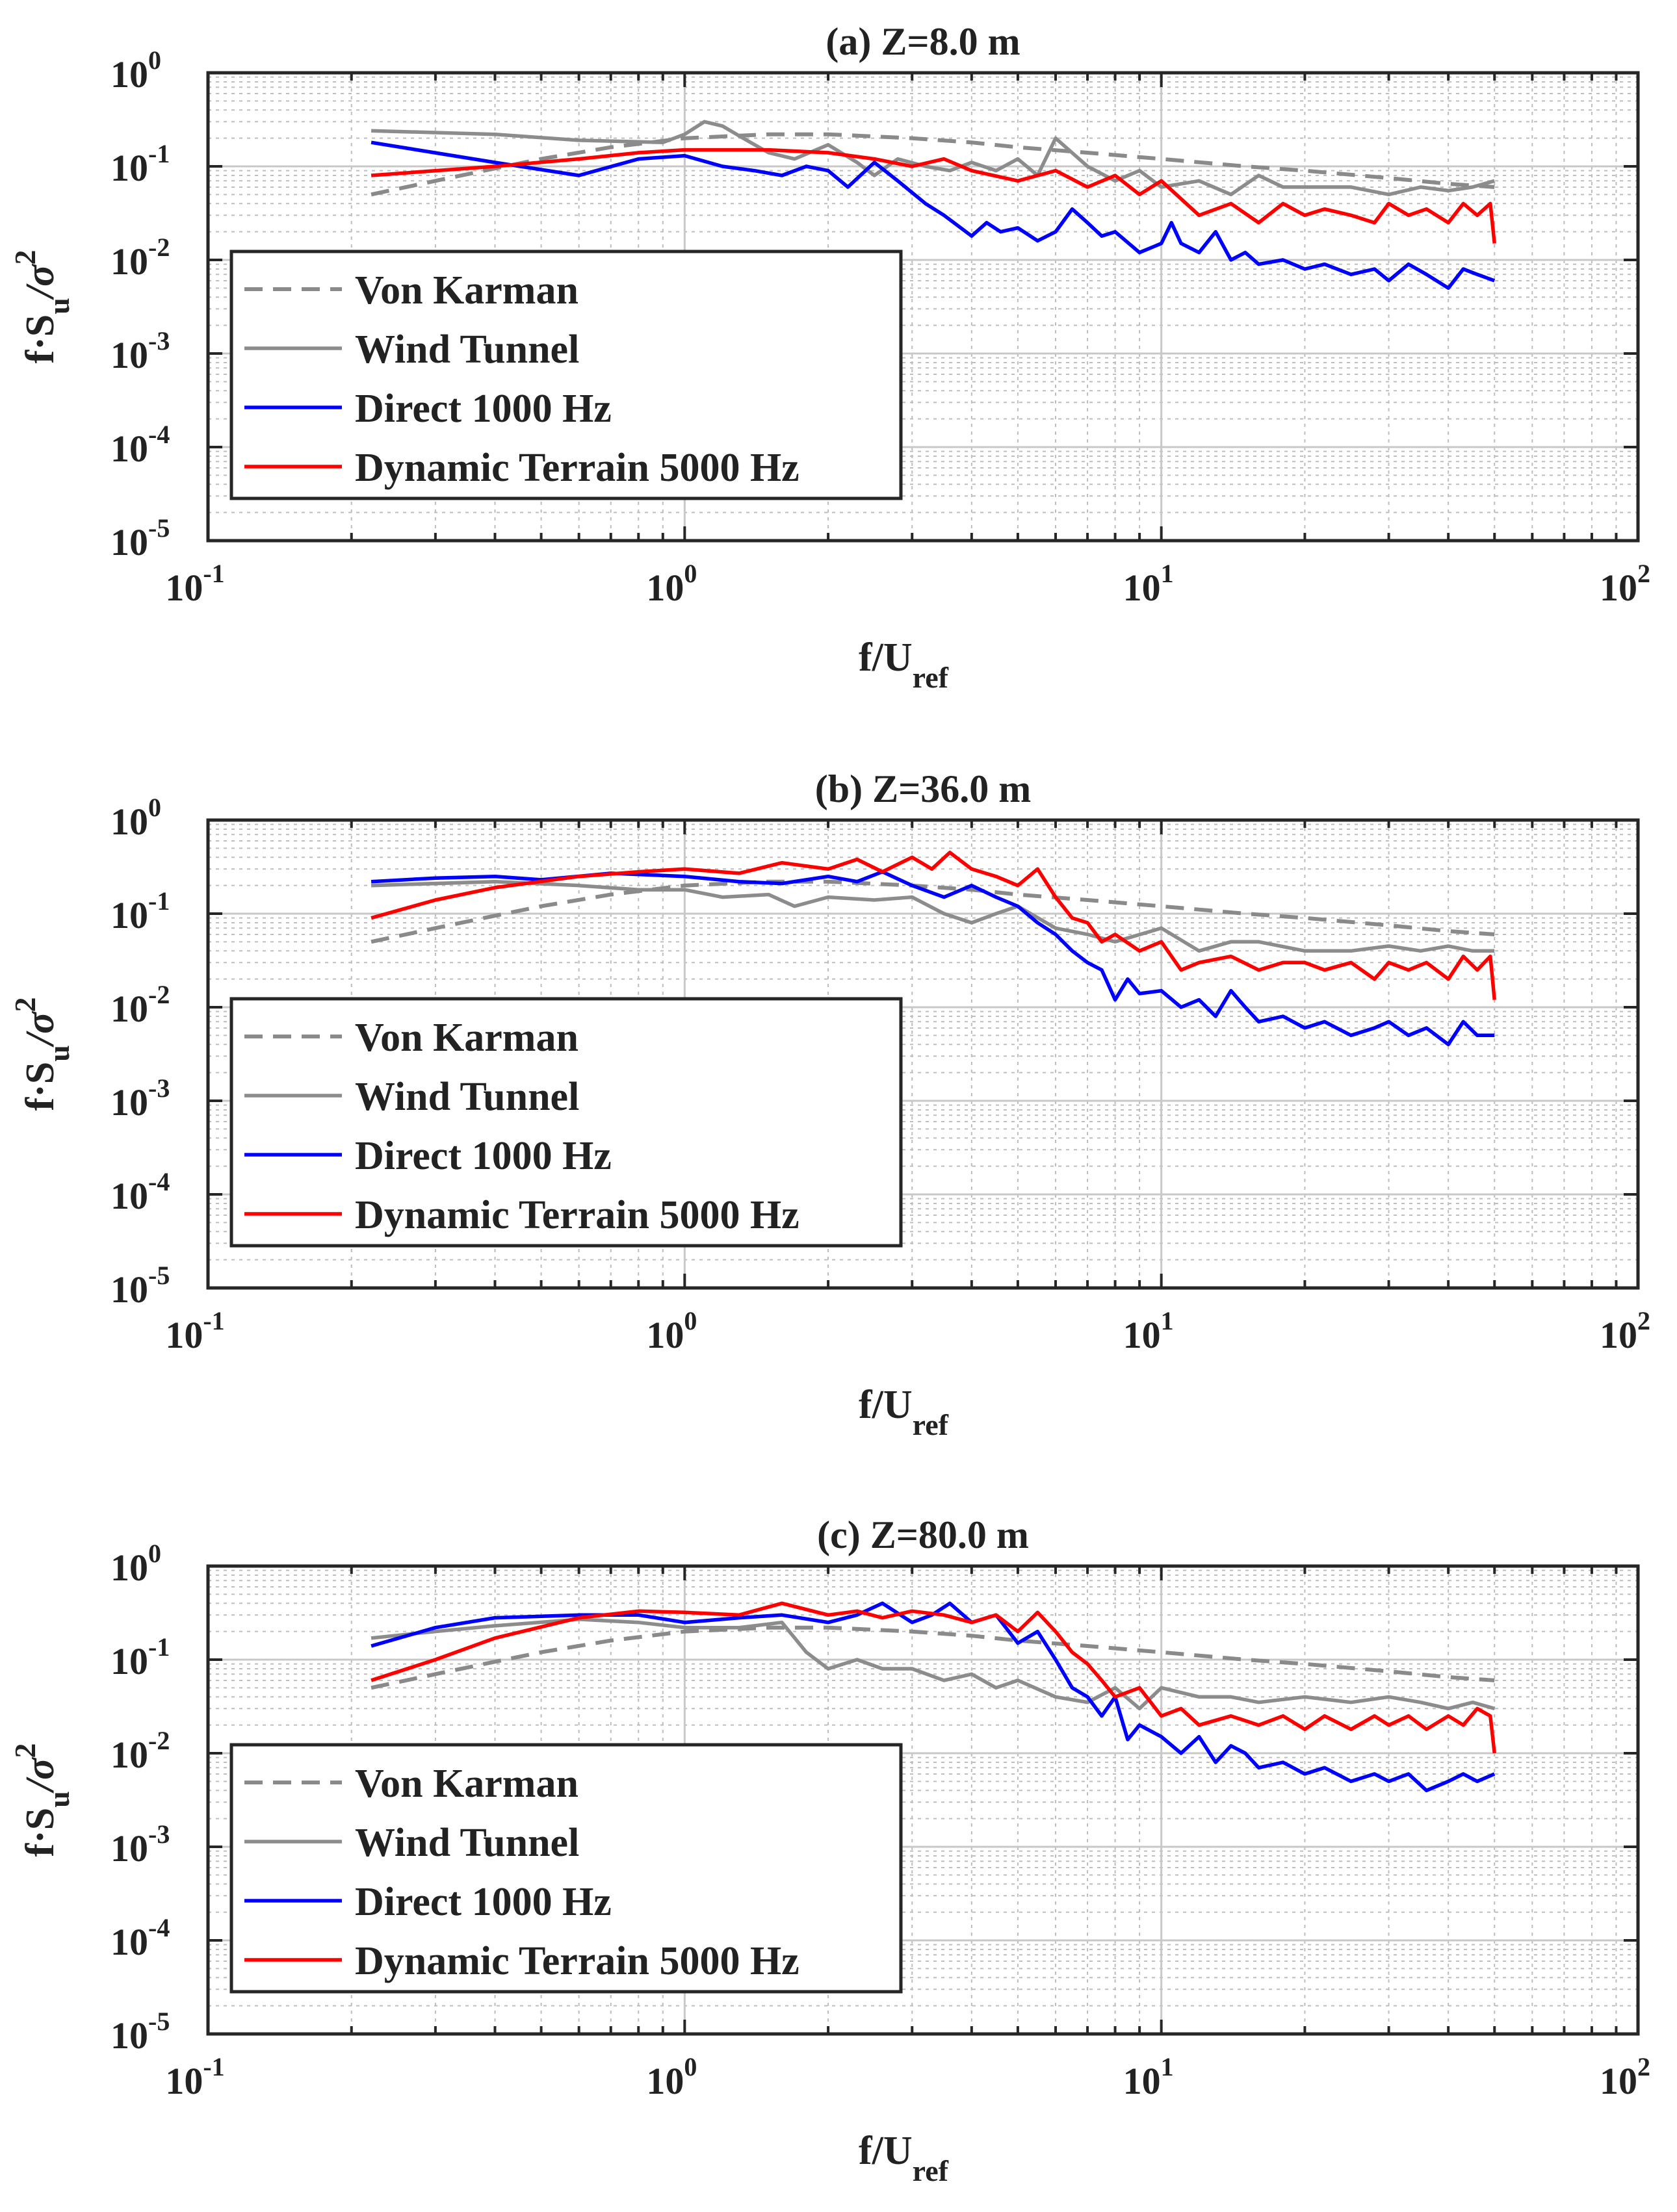 The height and width of the screenshot is (2212, 1677). What do you see at coordinates (923, 1534) in the screenshot?
I see `chart-title: (c) Z=80.0 m` at bounding box center [923, 1534].